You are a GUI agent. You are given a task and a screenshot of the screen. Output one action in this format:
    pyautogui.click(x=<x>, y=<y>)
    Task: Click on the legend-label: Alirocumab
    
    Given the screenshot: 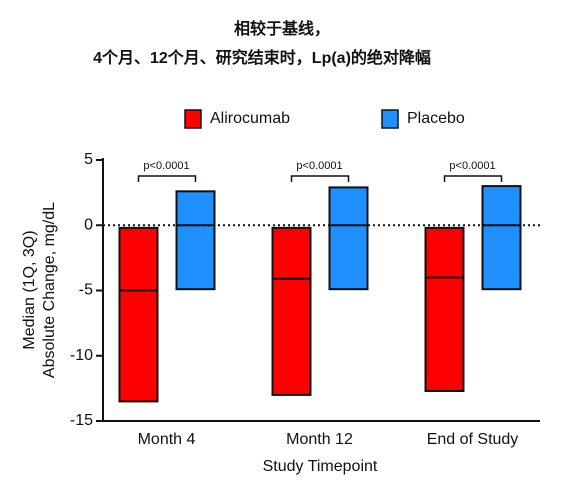 What is the action you would take?
    pyautogui.click(x=250, y=118)
    